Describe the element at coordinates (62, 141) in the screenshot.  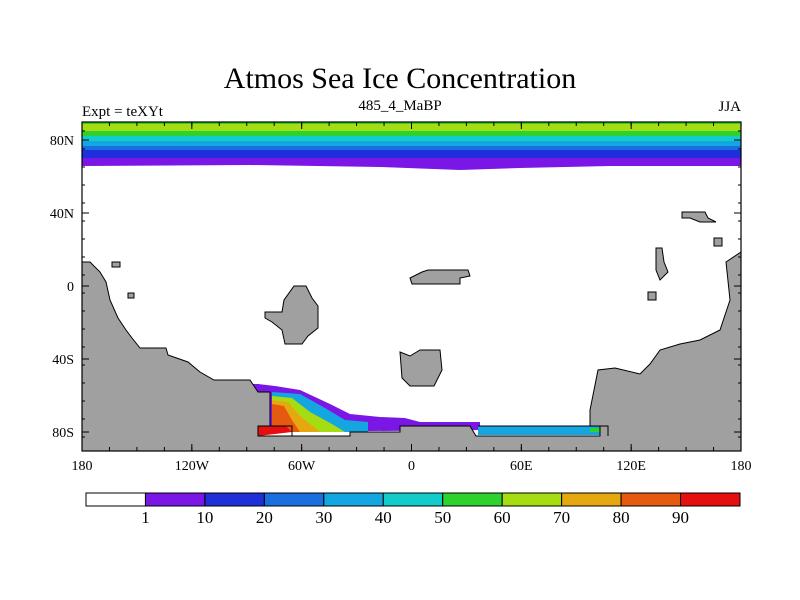
I see `lat-label: 80N` at that location.